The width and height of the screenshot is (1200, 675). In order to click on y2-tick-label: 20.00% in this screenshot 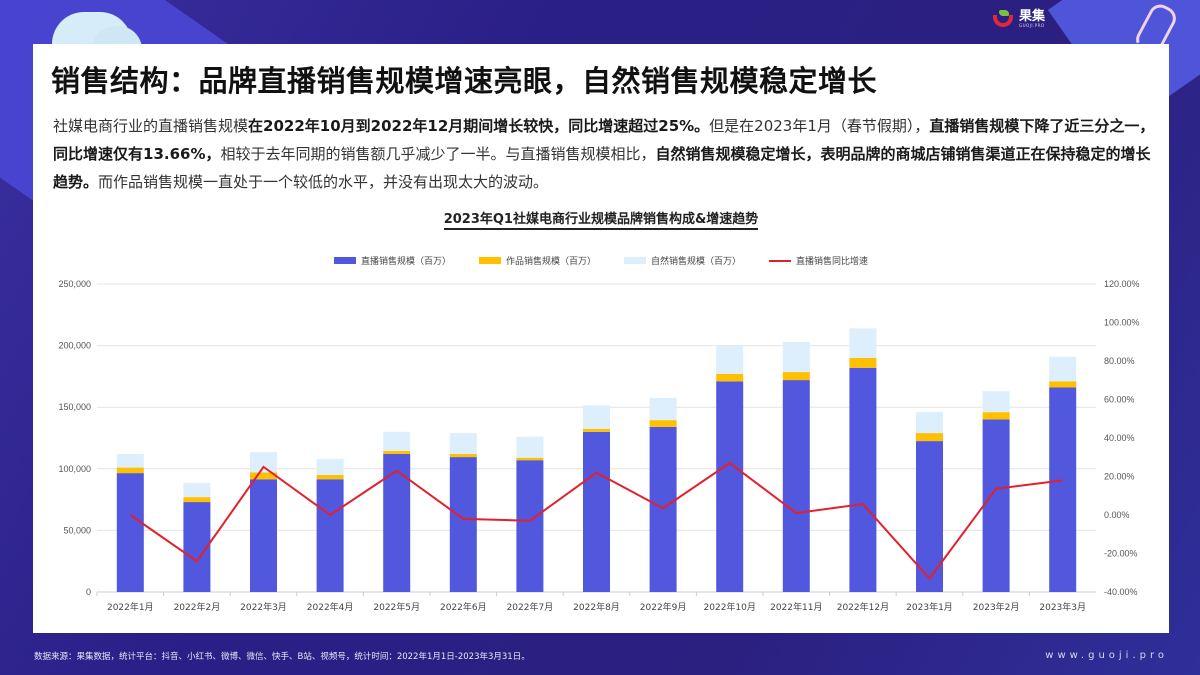, I will do `click(1119, 477)`.